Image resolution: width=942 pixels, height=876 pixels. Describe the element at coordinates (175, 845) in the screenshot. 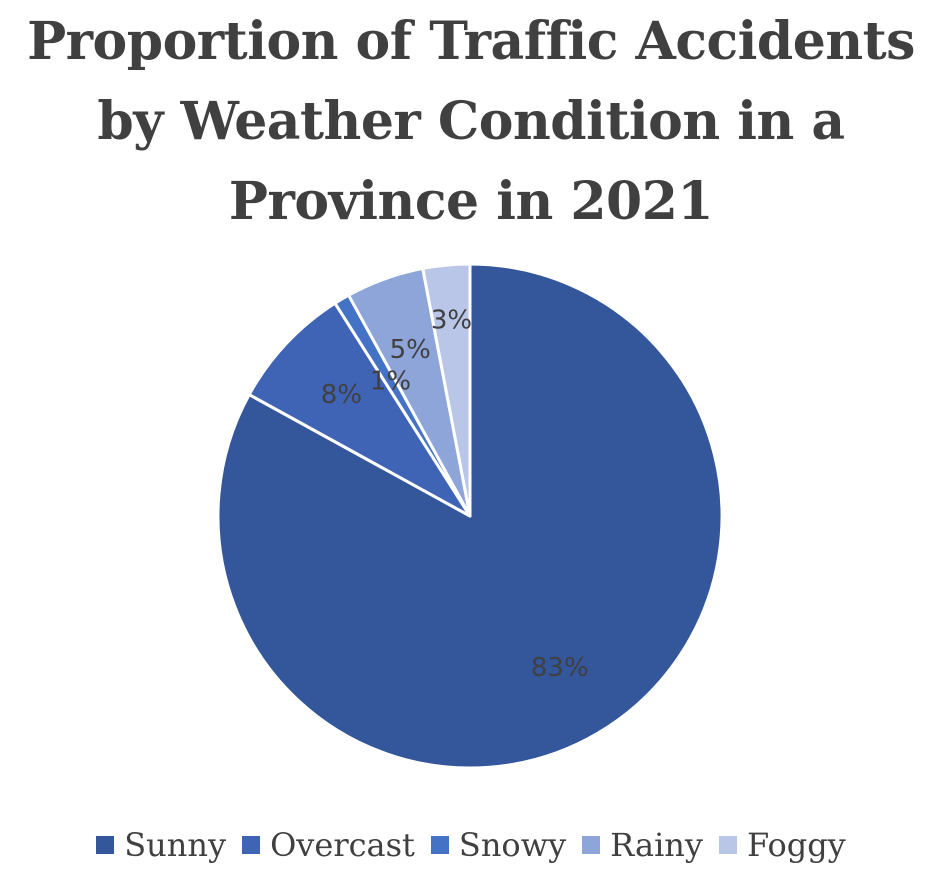

I see `legend-label-sunny: Sunny` at that location.